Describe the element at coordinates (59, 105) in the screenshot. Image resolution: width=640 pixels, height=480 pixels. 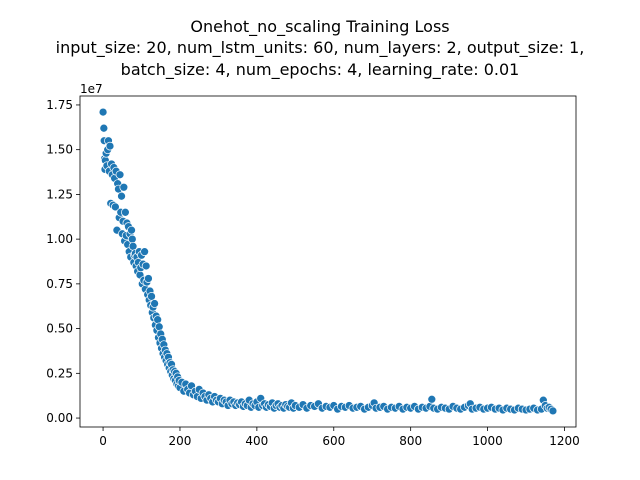
I see `y-tick-label: 1.75` at that location.